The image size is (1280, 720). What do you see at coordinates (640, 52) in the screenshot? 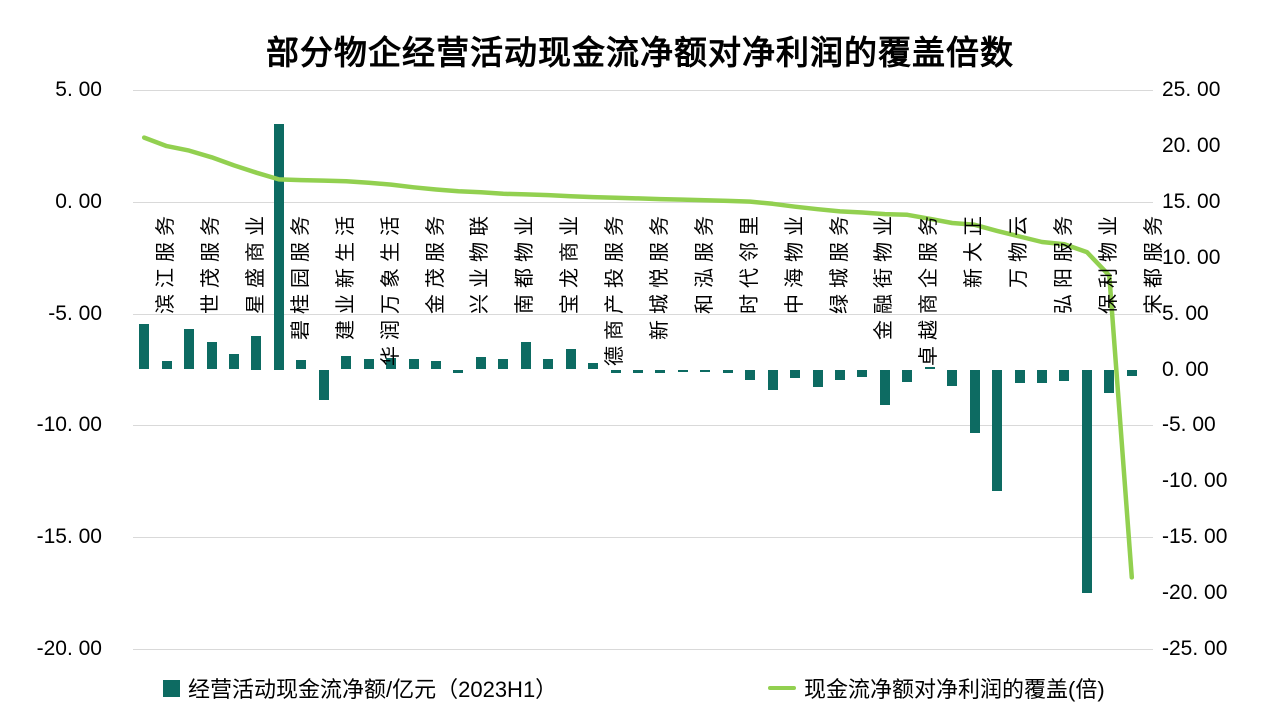
I see `chart-title: 部分物企经营活动现金流净额对净利润的覆盖倍数` at bounding box center [640, 52].